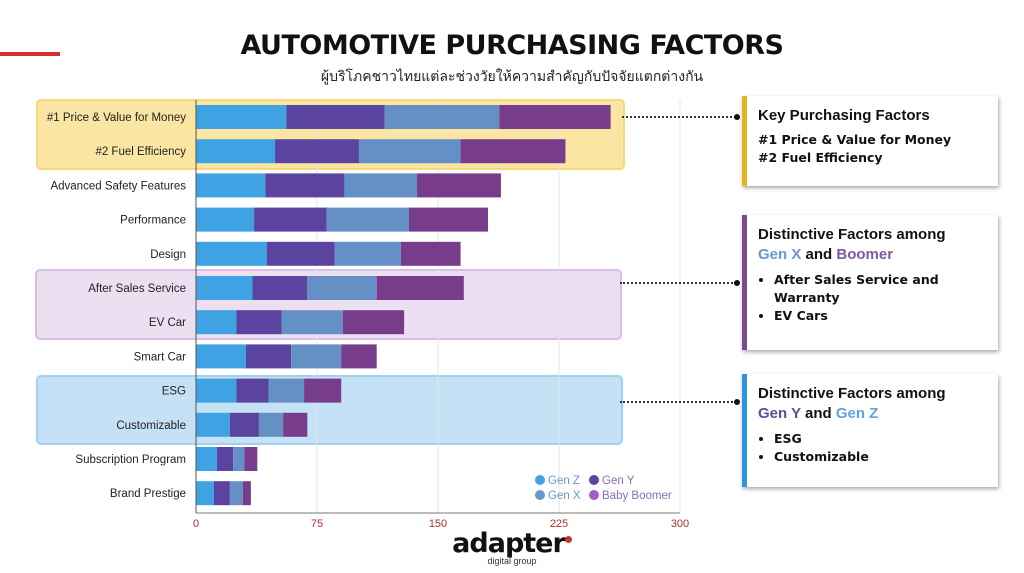  What do you see at coordinates (880, 439) in the screenshot?
I see `panel-item: ESG` at bounding box center [880, 439].